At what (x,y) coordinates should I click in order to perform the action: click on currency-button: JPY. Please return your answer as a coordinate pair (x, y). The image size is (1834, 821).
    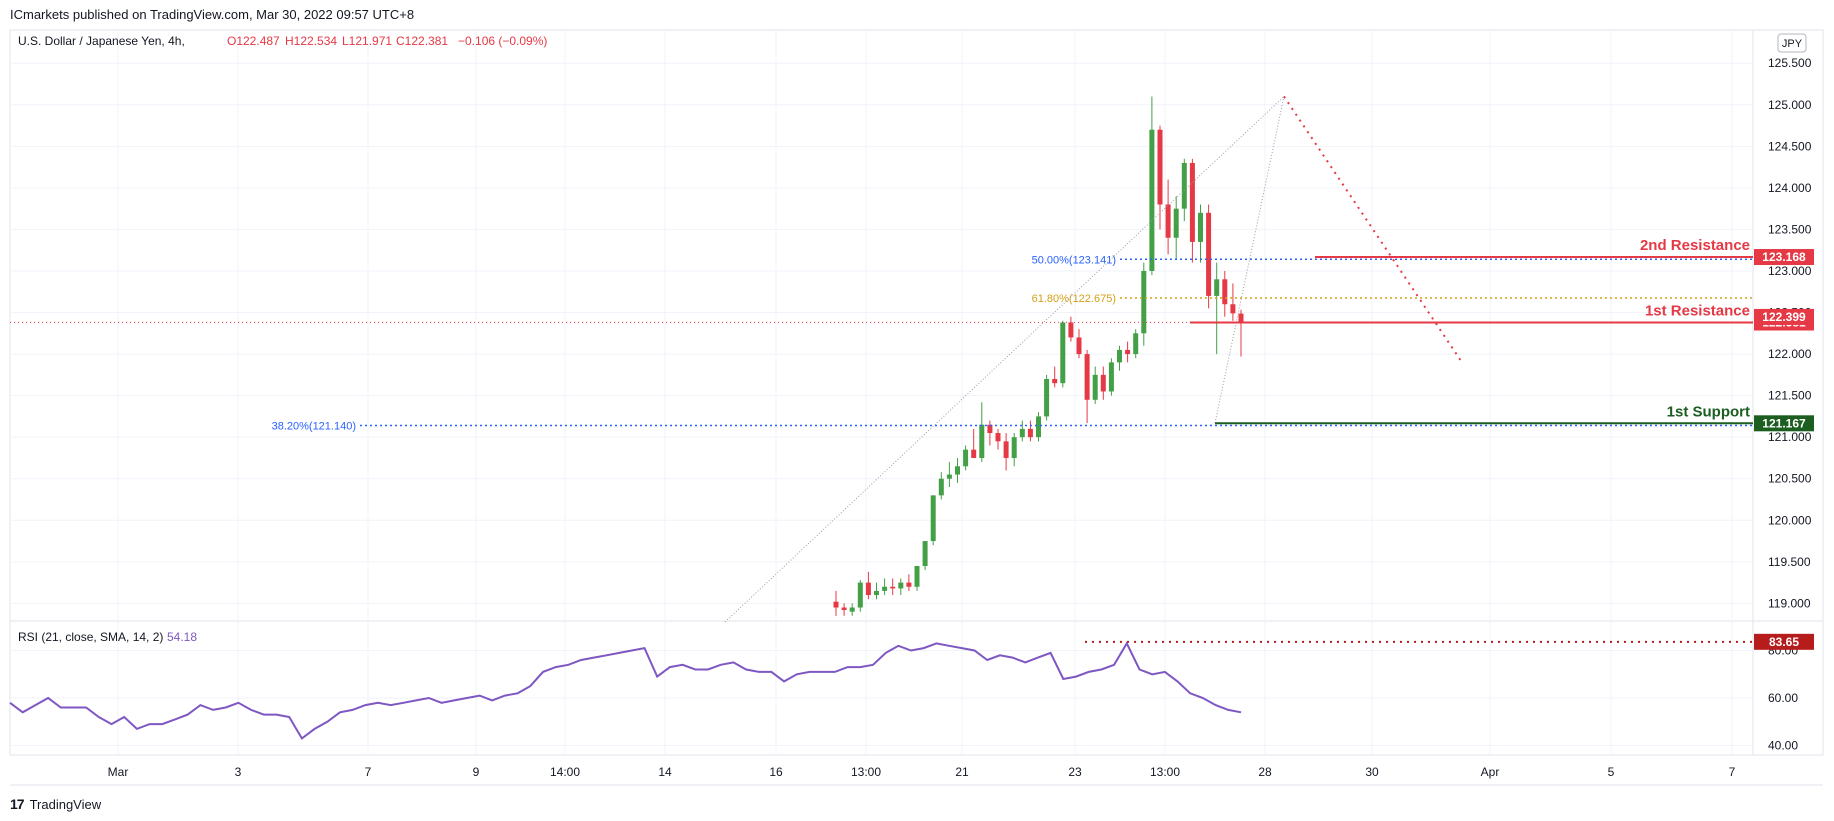
    Looking at the image, I should click on (1792, 43).